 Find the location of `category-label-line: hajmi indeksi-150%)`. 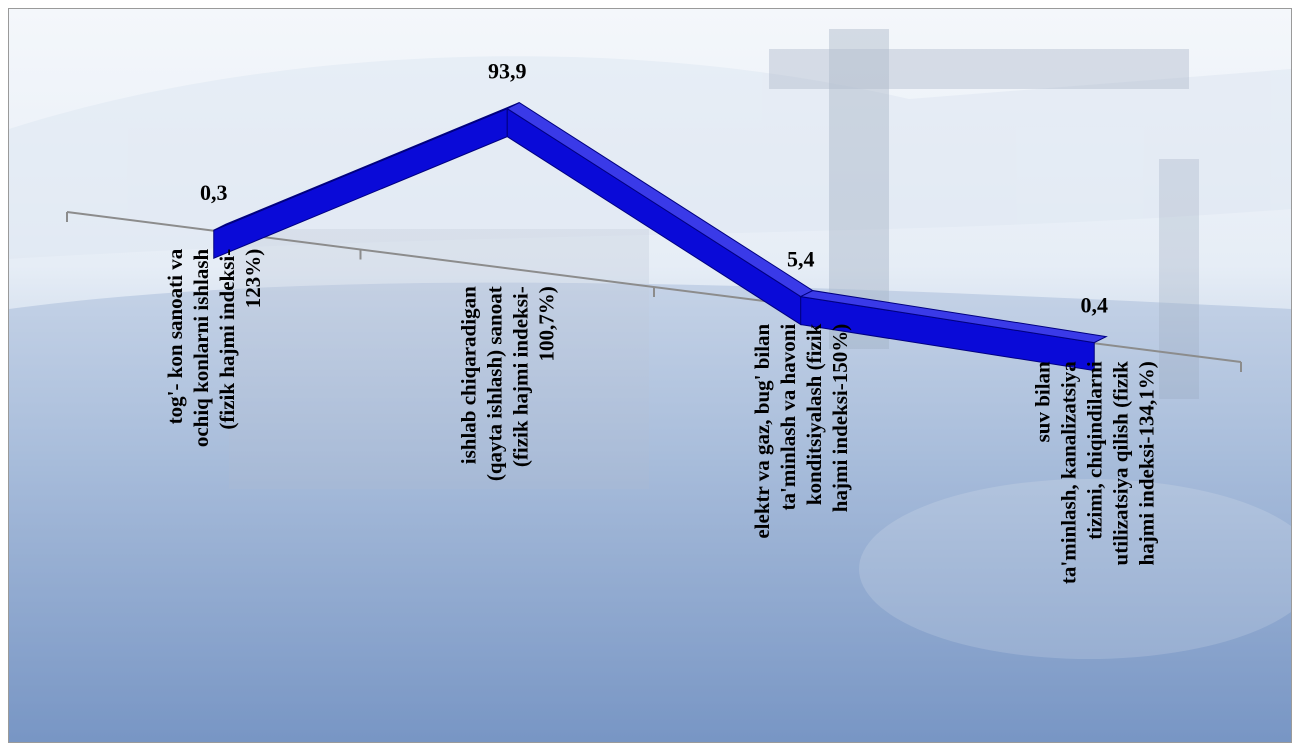

category-label-line: hajmi indeksi-150%) is located at coordinates (840, 418).